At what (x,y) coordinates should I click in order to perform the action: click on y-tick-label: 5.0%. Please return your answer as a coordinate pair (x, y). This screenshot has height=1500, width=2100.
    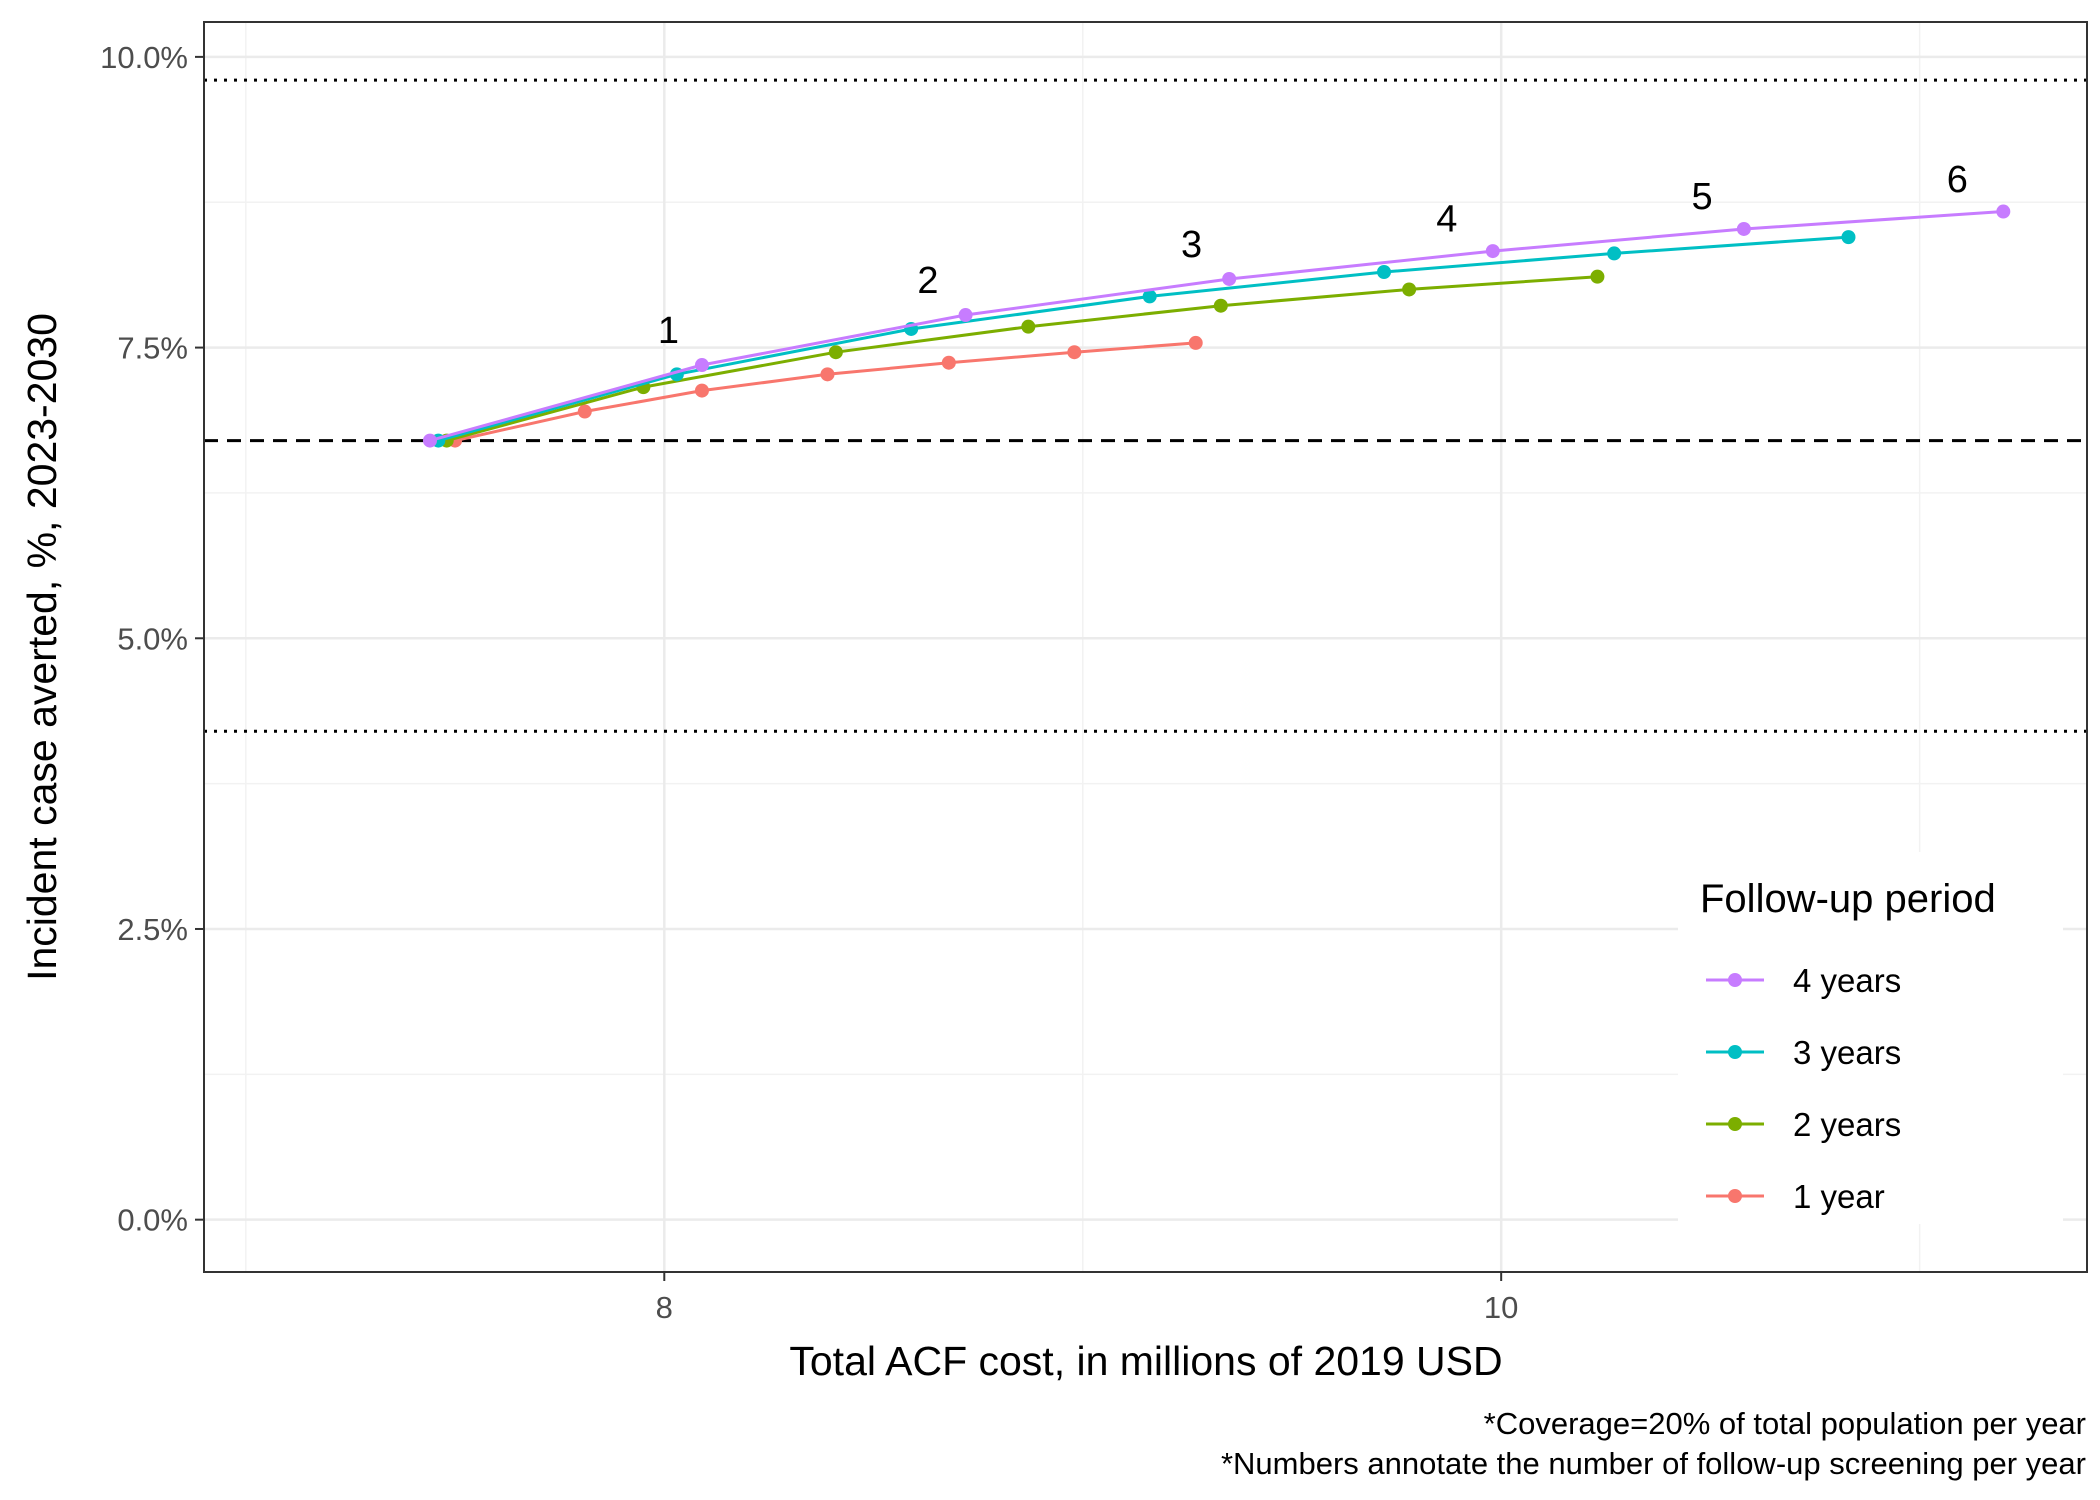
    Looking at the image, I should click on (152, 638).